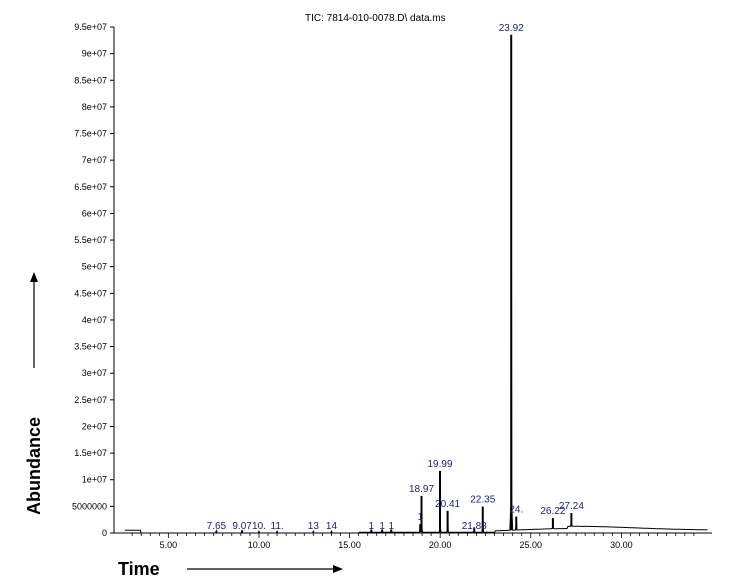 Image resolution: width=734 pixels, height=585 pixels. I want to click on y-tick-label: 1e+07, so click(94, 480).